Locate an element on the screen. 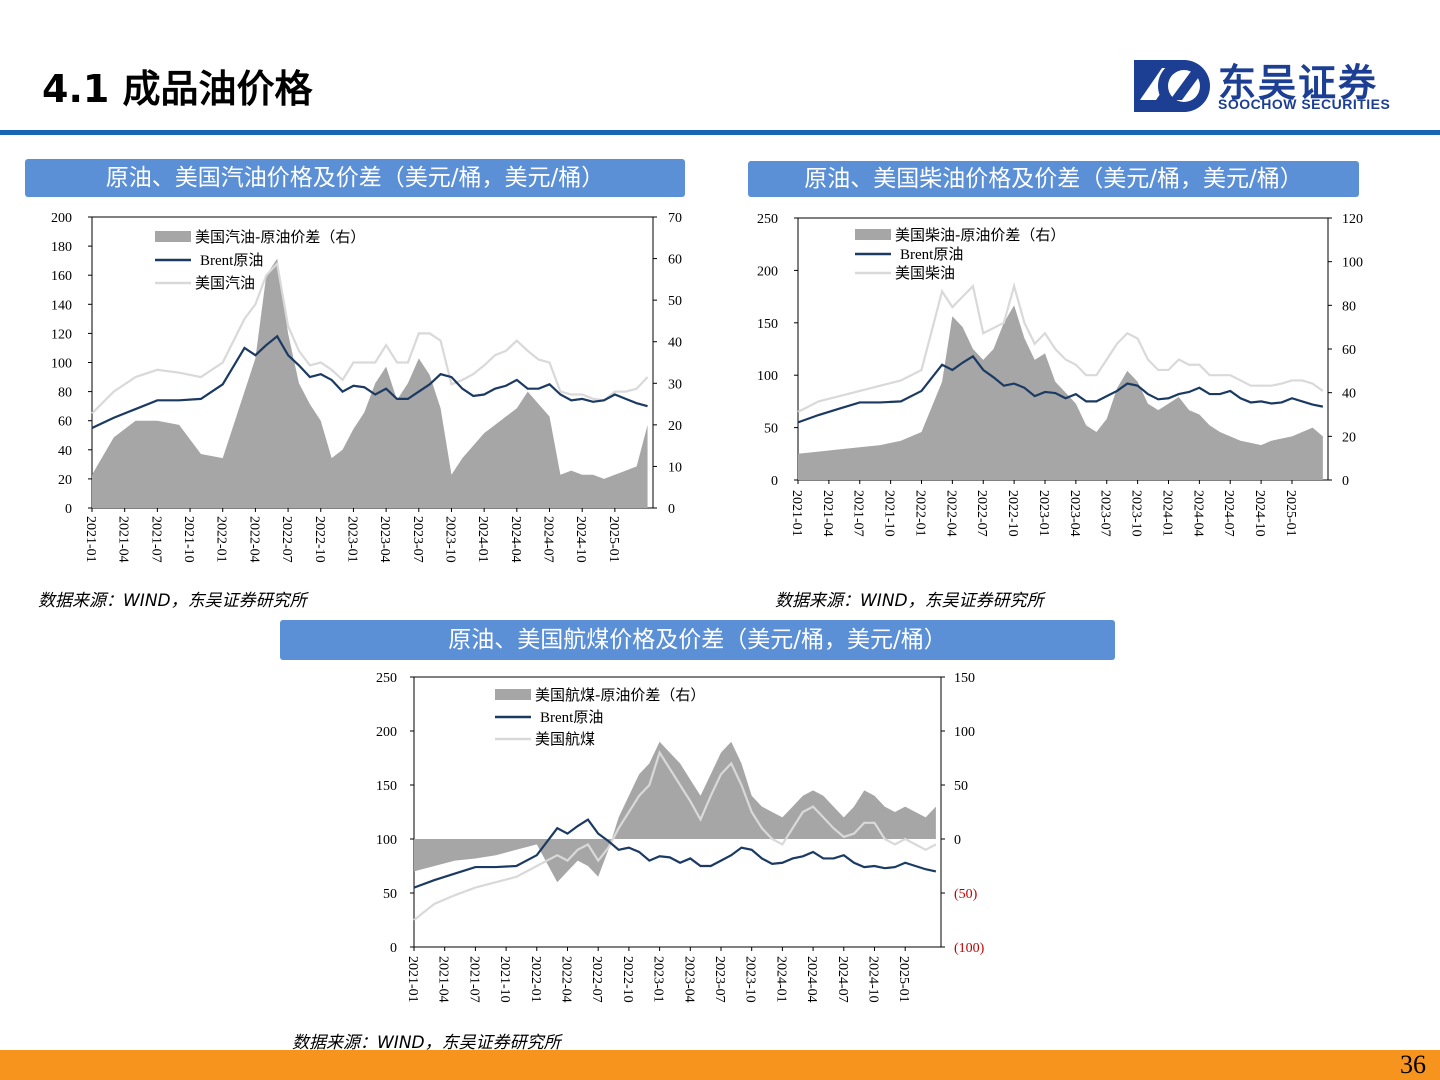 The width and height of the screenshot is (1440, 1080). y-right-tick-label: (100) is located at coordinates (969, 948).